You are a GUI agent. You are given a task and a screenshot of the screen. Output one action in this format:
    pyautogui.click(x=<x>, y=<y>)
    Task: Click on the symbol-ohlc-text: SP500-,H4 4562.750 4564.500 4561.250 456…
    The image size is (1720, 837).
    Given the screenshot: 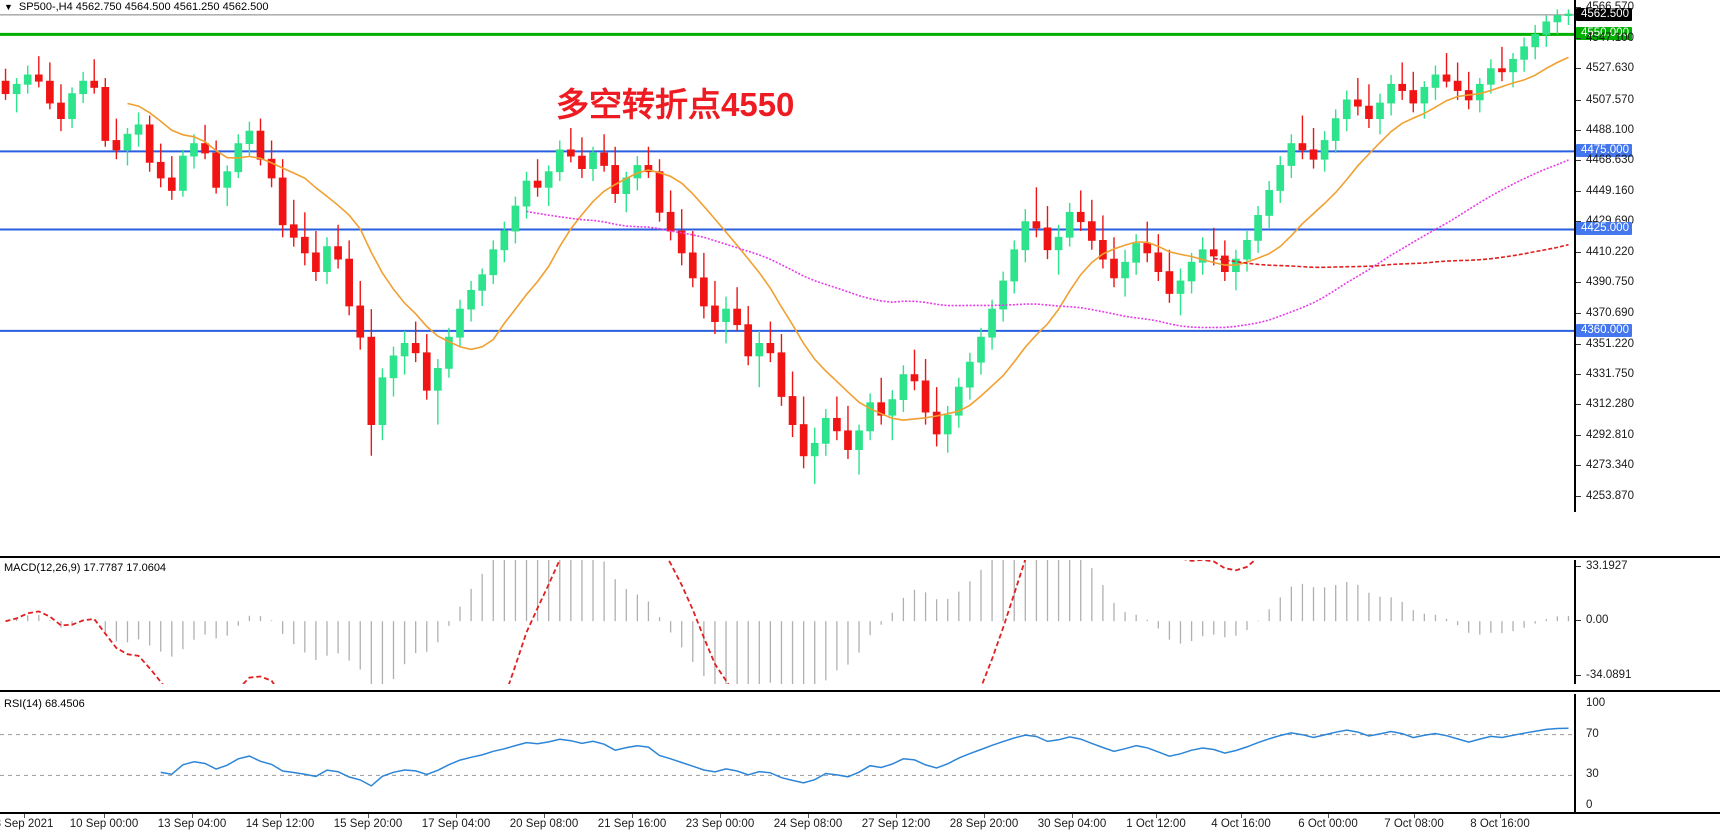 What is the action you would take?
    pyautogui.click(x=143, y=7)
    